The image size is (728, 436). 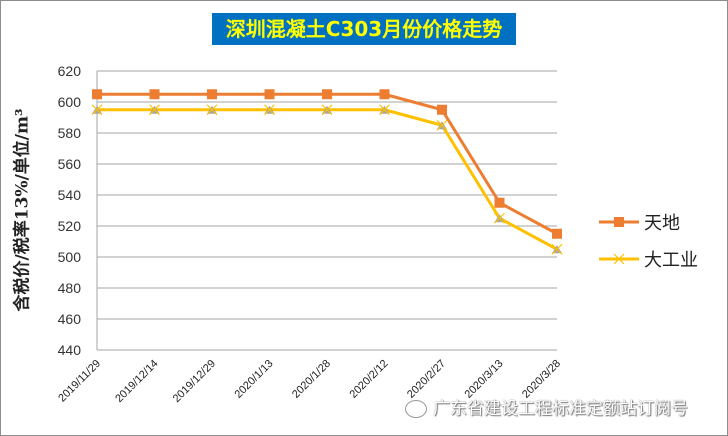 I want to click on chart-title: 深圳混凝土C303月份价格走势, so click(x=364, y=29).